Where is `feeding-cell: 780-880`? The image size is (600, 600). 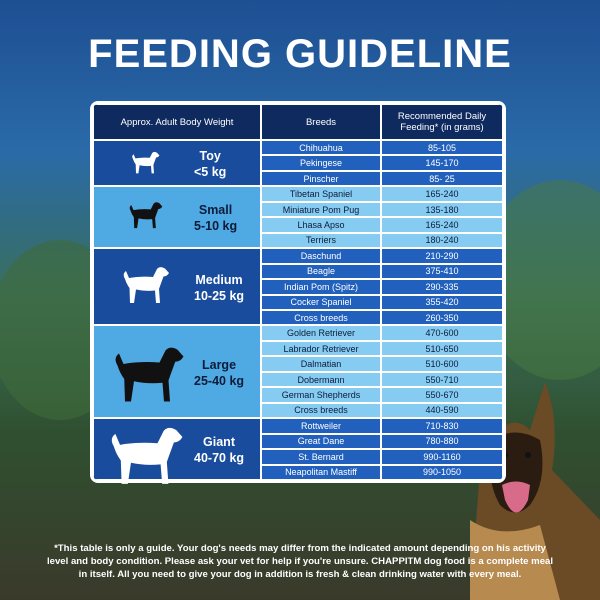
feeding-cell: 780-880 is located at coordinates (442, 441).